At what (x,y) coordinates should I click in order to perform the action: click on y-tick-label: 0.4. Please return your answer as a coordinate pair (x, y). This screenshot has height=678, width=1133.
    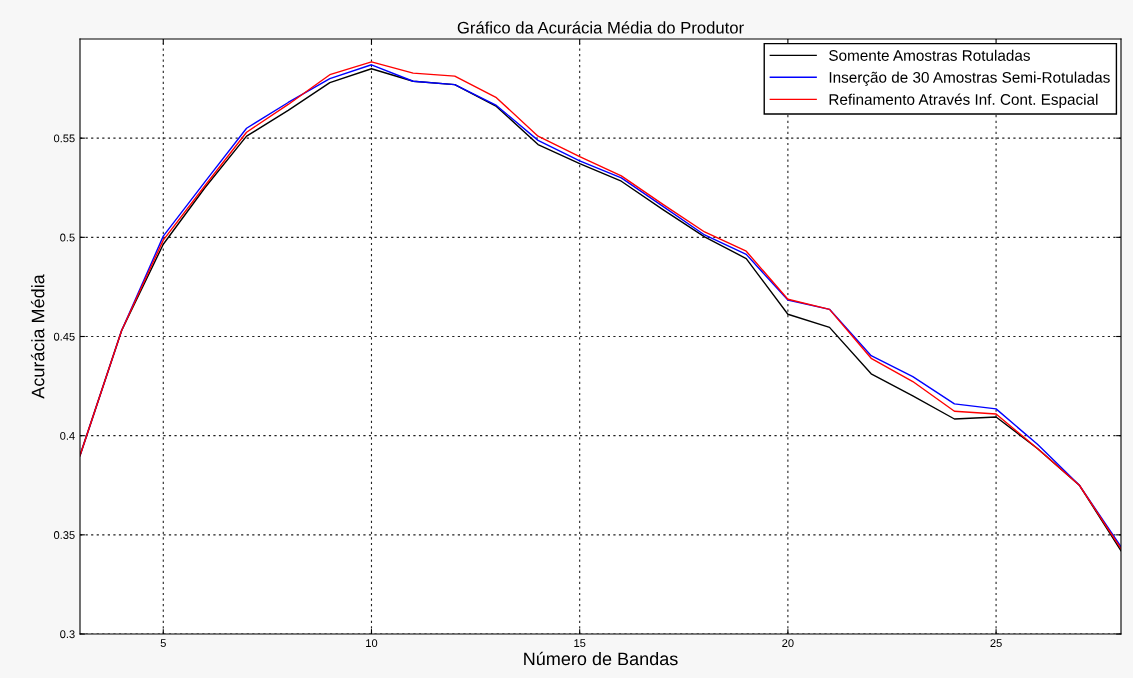
    Looking at the image, I should click on (67, 435).